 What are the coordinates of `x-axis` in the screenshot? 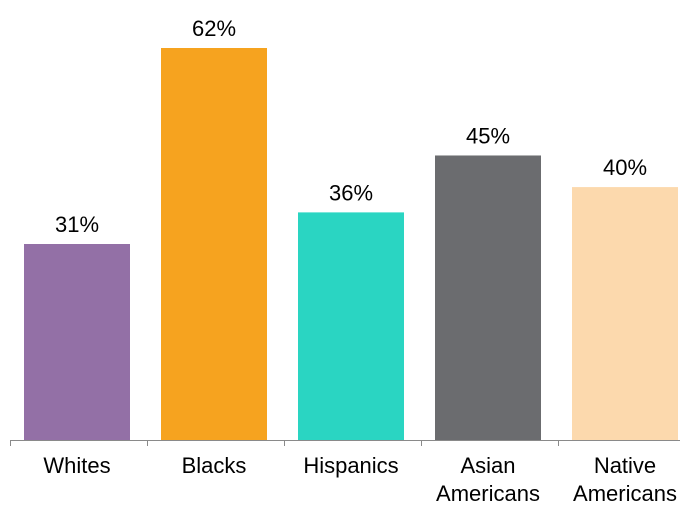 It's located at (345, 443).